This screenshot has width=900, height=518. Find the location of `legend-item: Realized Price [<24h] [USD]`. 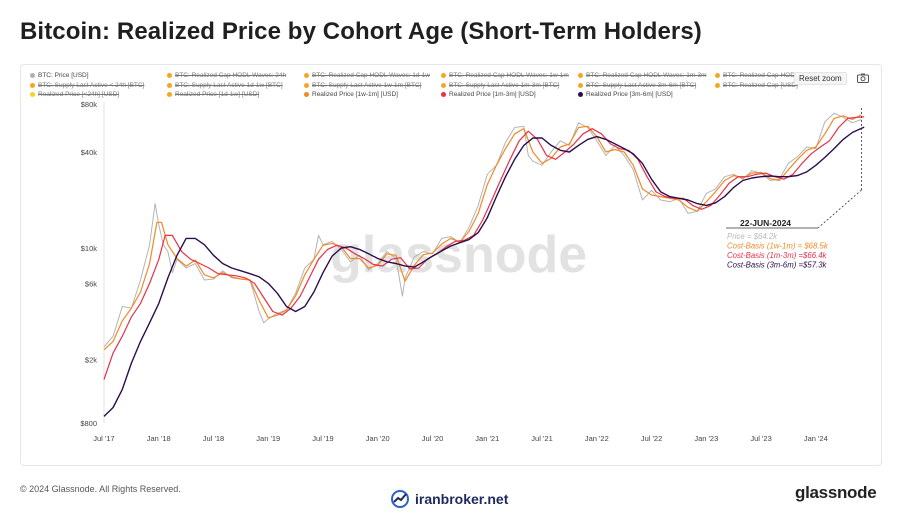

legend-item: Realized Price [<24h] [USD] is located at coordinates (74, 94).